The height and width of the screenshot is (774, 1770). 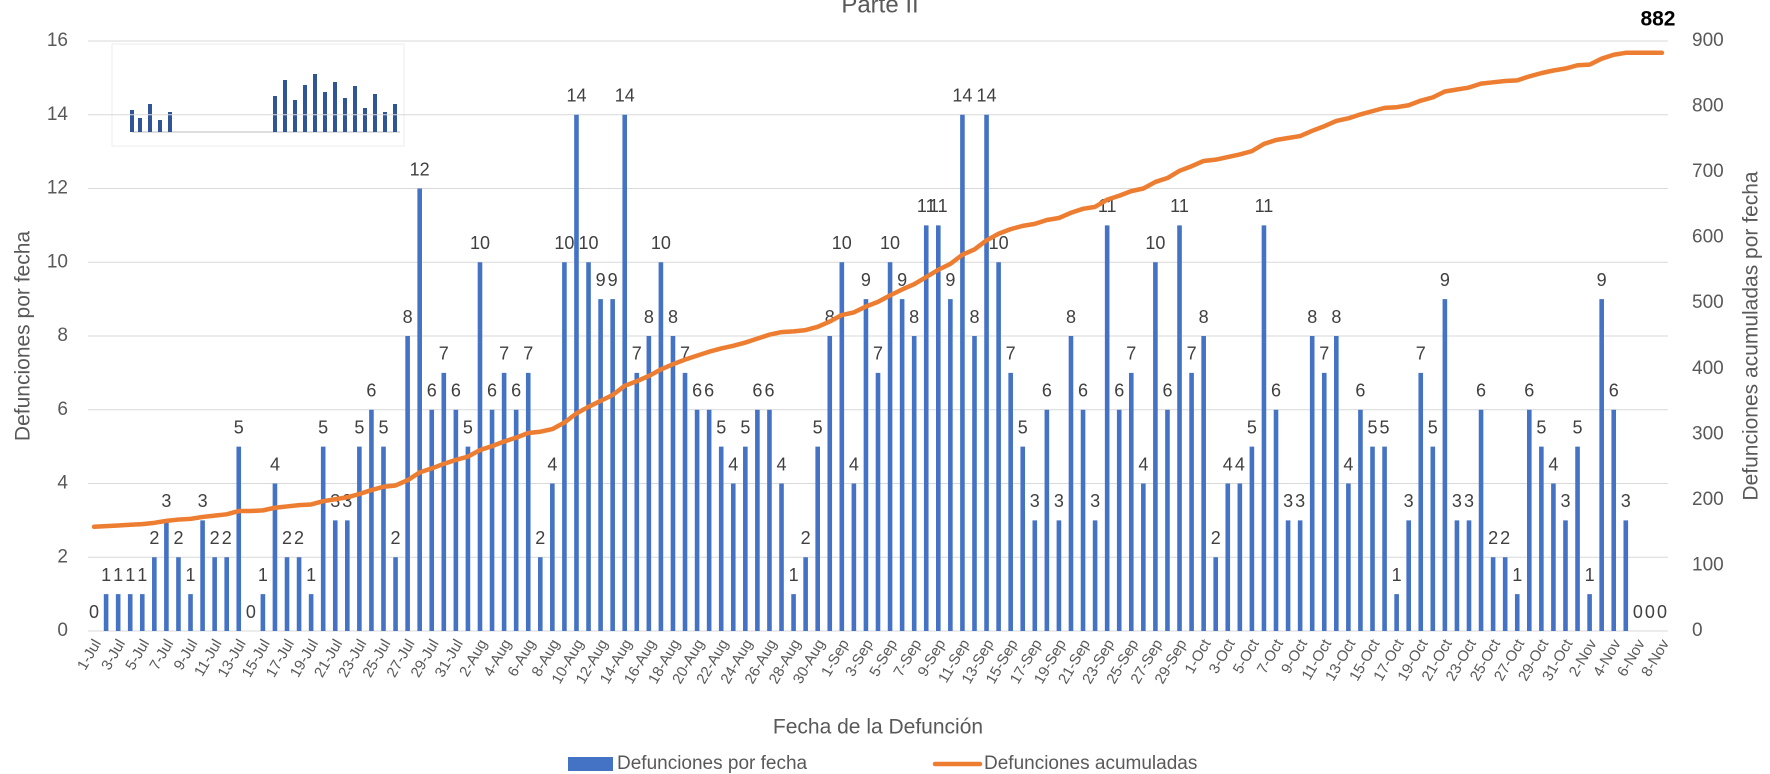 What do you see at coordinates (62, 556) in the screenshot?
I see `y-tick-label: 2` at bounding box center [62, 556].